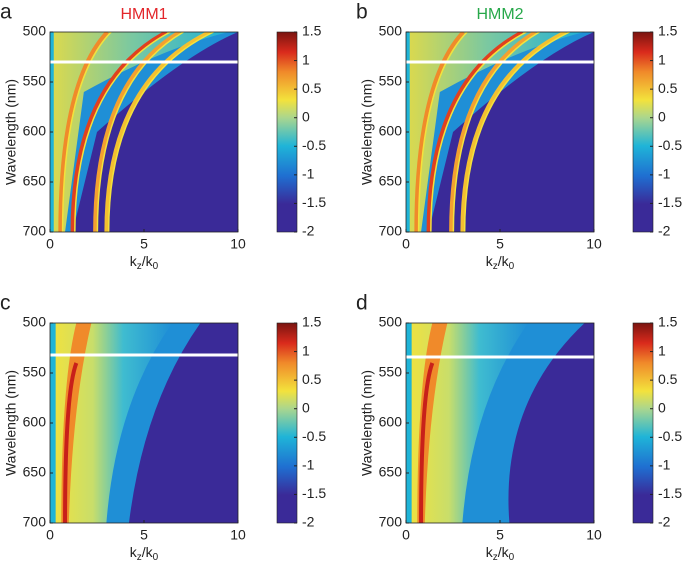 This screenshot has height=566, width=685. Describe the element at coordinates (143, 14) in the screenshot. I see `panel-title: HMM1` at that location.